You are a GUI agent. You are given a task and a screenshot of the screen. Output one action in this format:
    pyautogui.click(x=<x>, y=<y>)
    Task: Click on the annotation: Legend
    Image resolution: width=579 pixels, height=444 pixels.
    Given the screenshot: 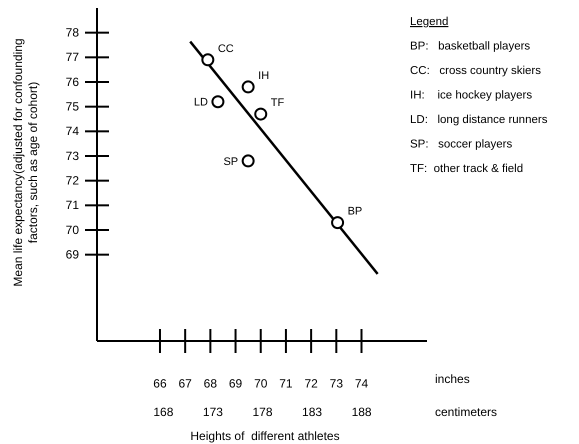 What is the action you would take?
    pyautogui.click(x=429, y=22)
    